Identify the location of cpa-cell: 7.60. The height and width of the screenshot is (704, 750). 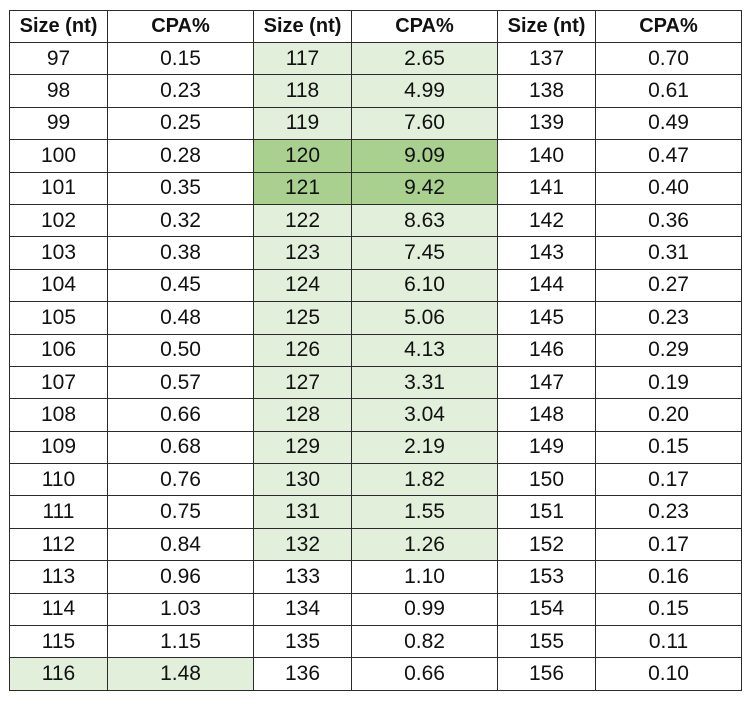
(424, 123).